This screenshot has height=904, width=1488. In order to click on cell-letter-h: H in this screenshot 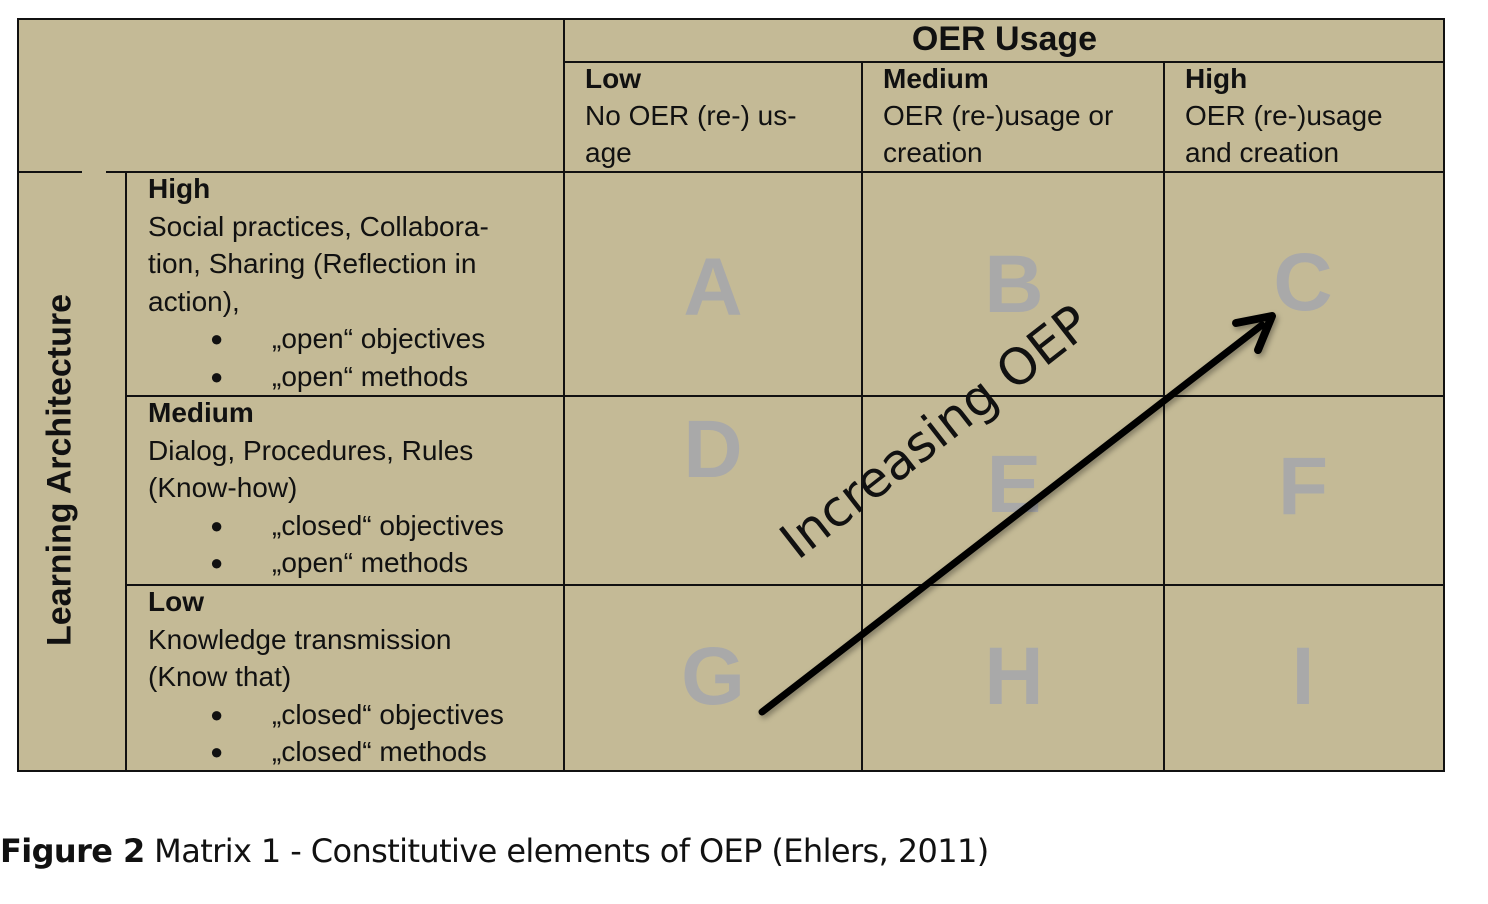, I will do `click(1014, 676)`.